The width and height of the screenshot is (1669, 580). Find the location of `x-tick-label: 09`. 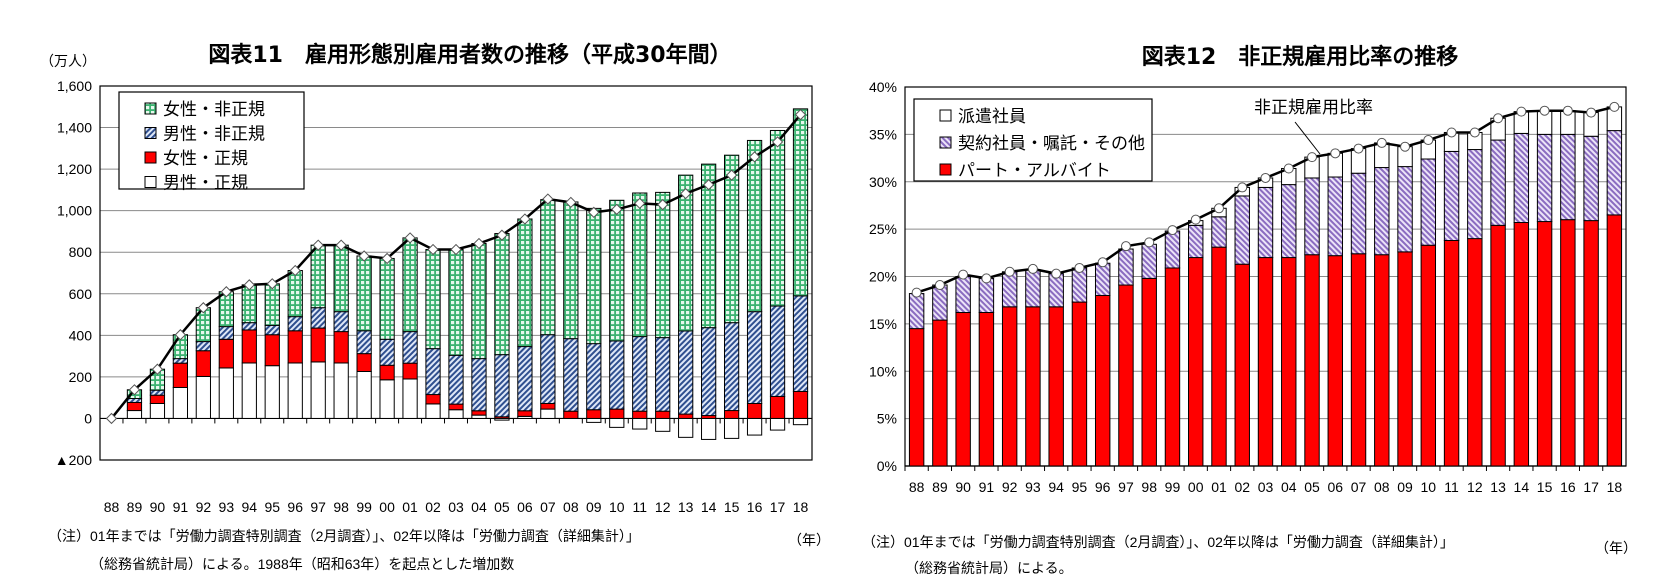

x-tick-label: 09 is located at coordinates (1405, 487).